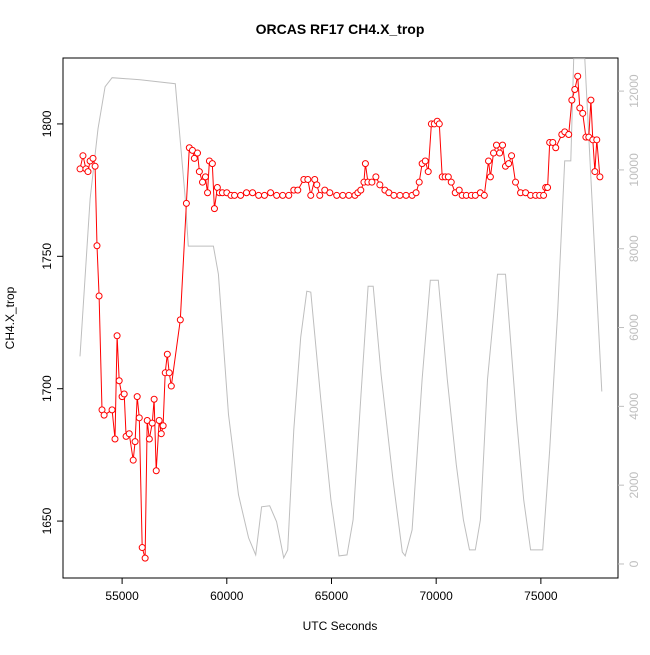 The height and width of the screenshot is (655, 650). What do you see at coordinates (634, 248) in the screenshot?
I see `y2-tick-label: 8000` at bounding box center [634, 248].